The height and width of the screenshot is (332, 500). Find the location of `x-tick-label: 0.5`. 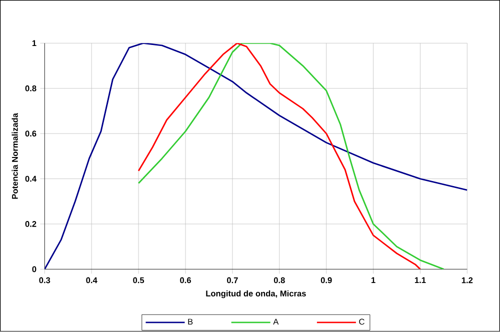

x-tick-label: 0.5 is located at coordinates (138, 281).